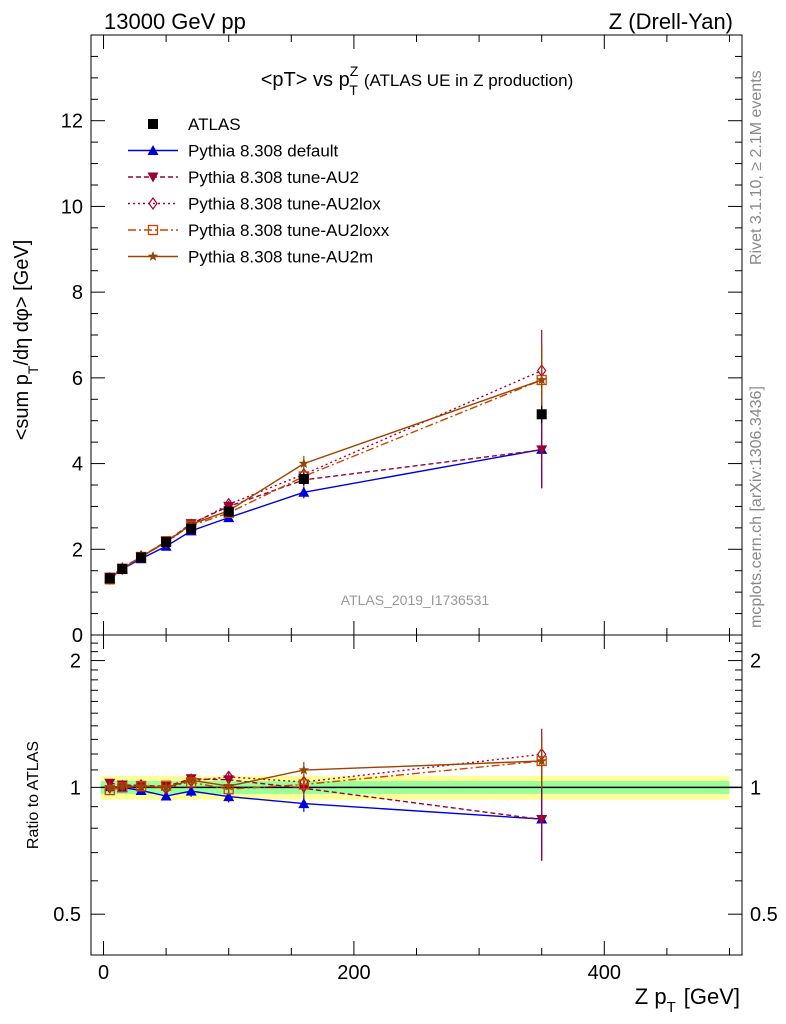 The height and width of the screenshot is (1024, 786). What do you see at coordinates (604, 973) in the screenshot?
I see `x-tick-label: 400` at bounding box center [604, 973].